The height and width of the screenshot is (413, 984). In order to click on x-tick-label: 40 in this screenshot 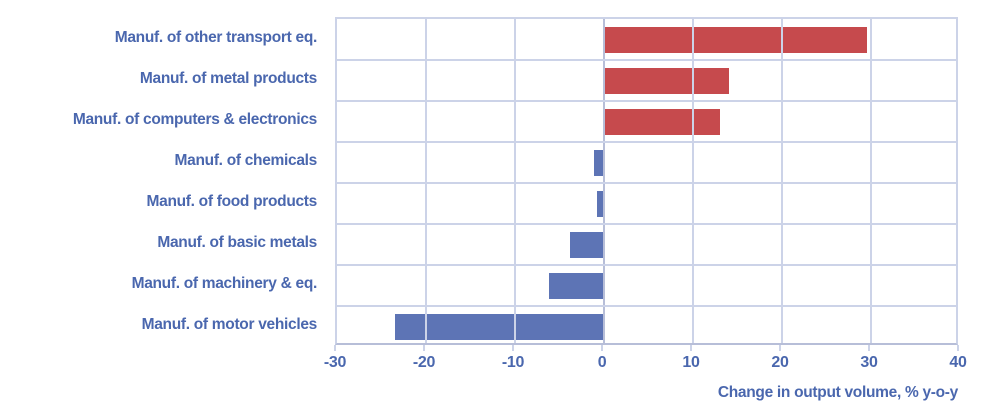, I will do `click(958, 362)`.